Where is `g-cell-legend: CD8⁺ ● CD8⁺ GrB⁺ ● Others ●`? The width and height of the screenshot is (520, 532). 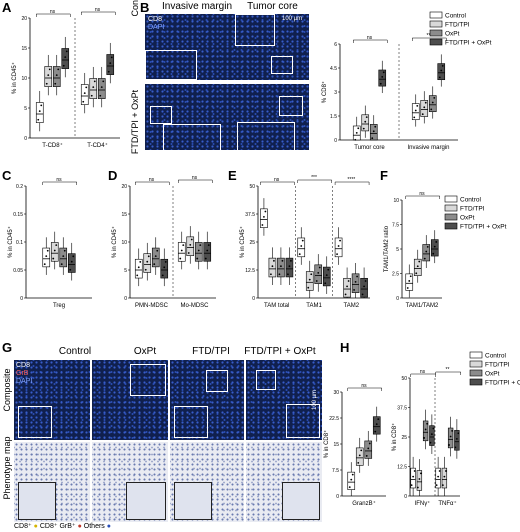 g-cell-legend: CD8⁺ ● CD8⁺ GrB⁺ ● Others ● is located at coordinates (62, 526).